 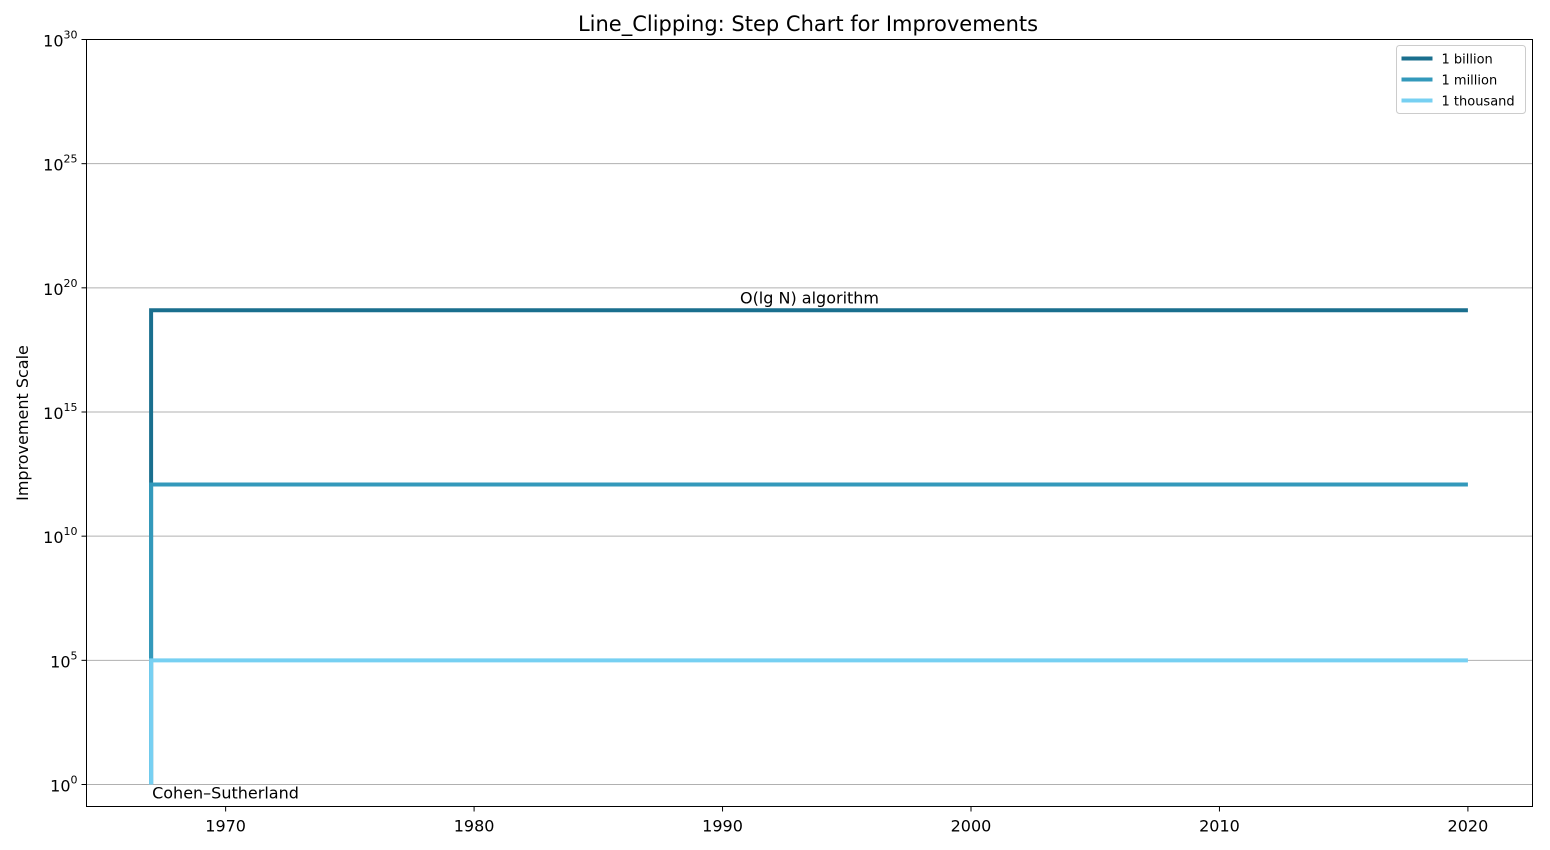 I want to click on y-axis-label: Improvement Scale, so click(x=22, y=423).